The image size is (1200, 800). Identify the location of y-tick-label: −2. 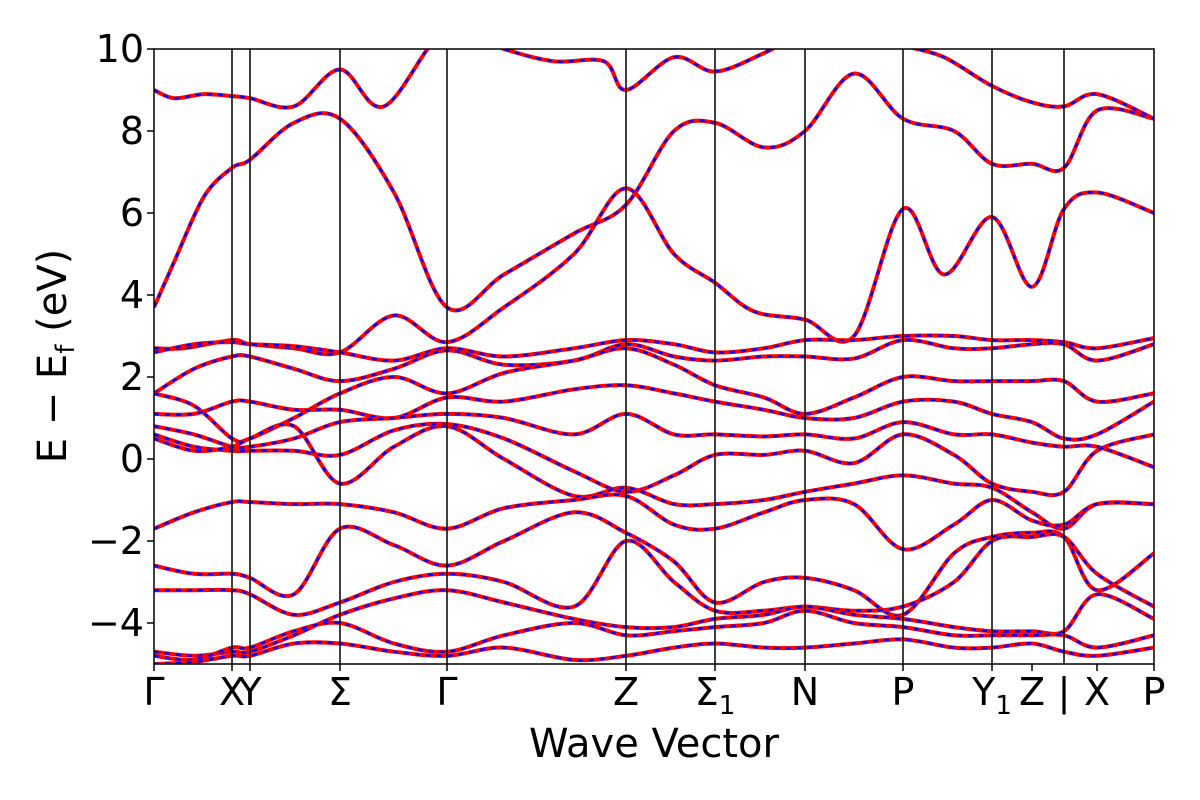
(116, 541).